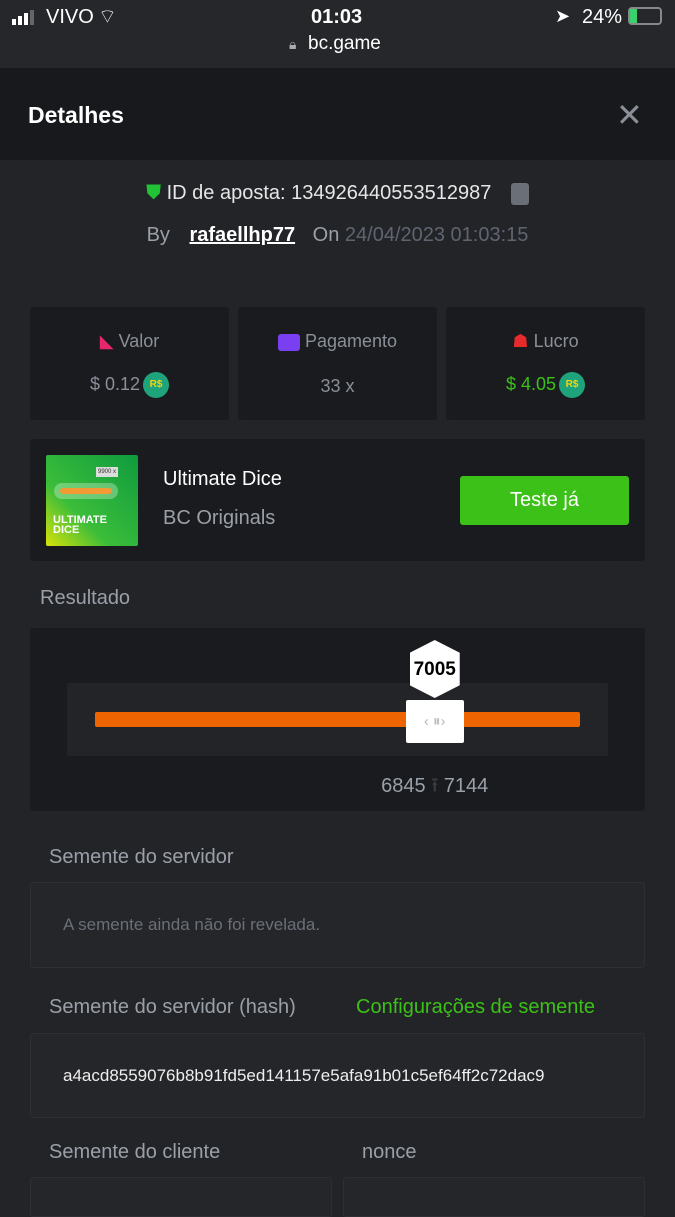  What do you see at coordinates (172, 1007) in the screenshot?
I see `server-hash-label: Semente do servidor (hash)` at bounding box center [172, 1007].